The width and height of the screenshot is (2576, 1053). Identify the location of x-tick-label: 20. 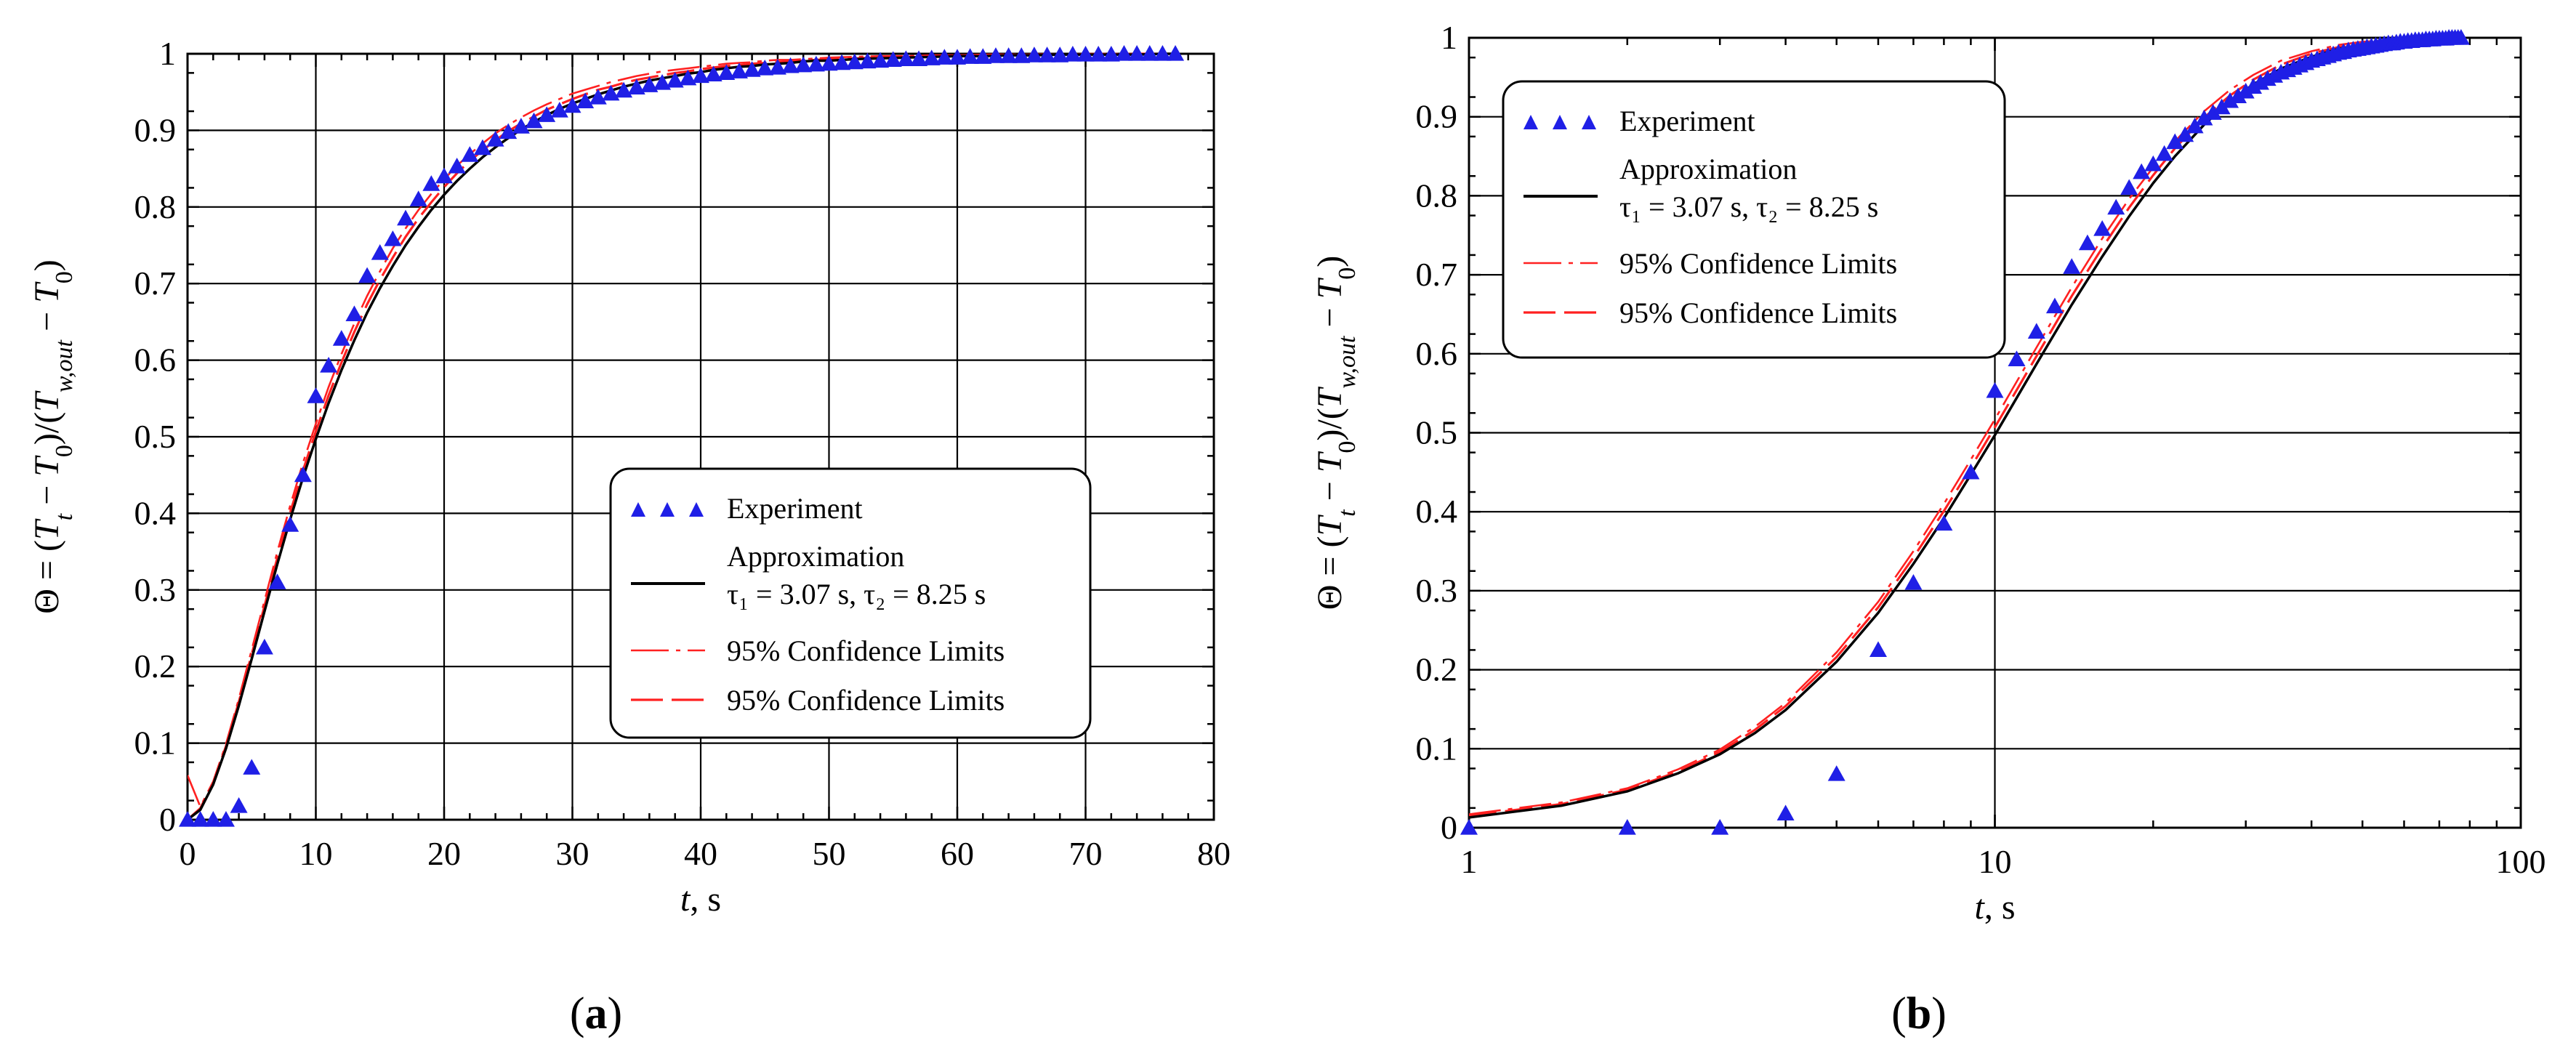
(444, 853).